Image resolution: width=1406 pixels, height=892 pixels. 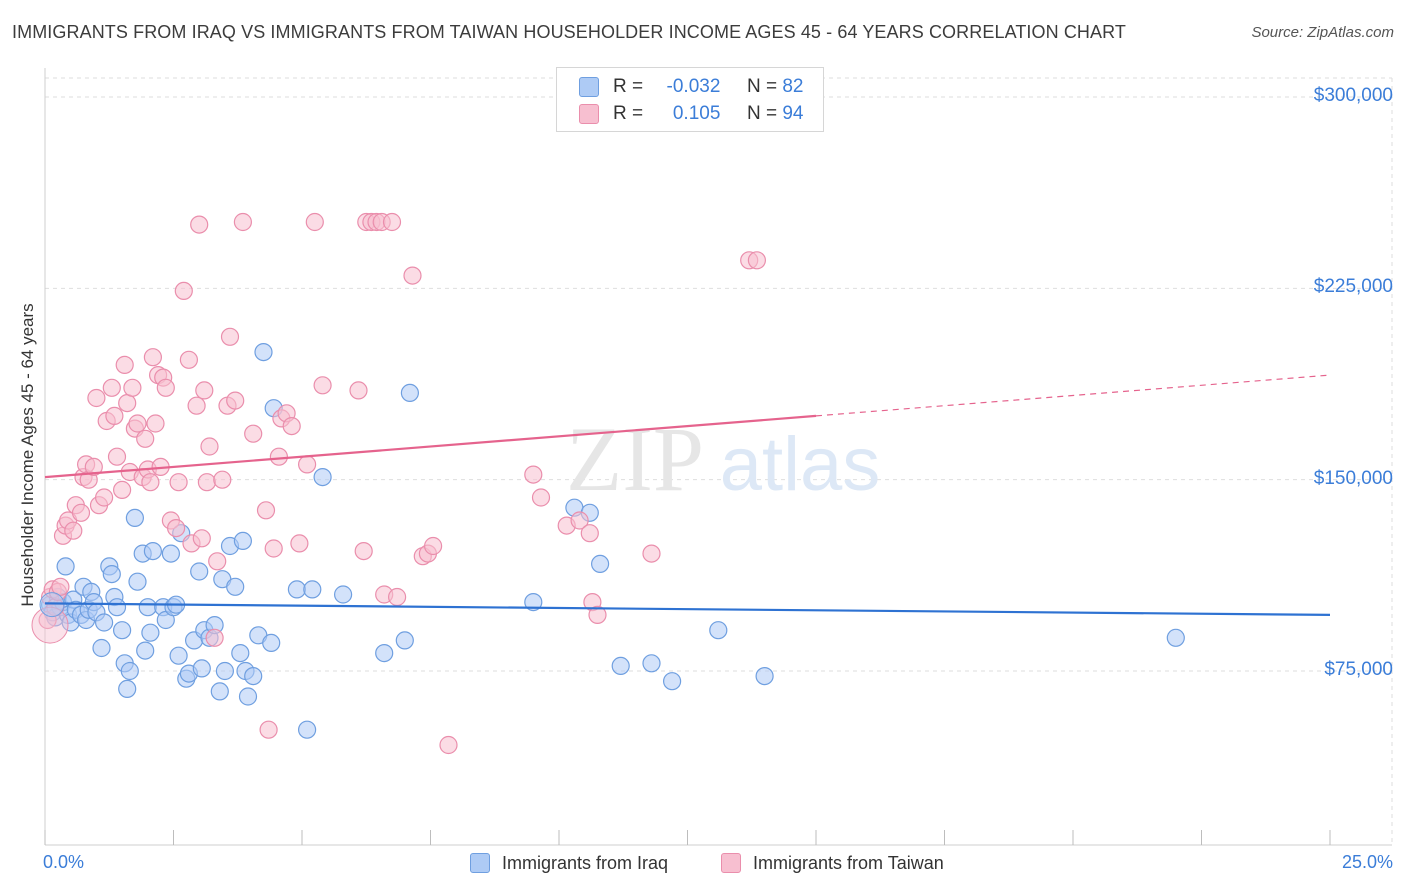 I want to click on legend-swatch-taiwan, so click(x=731, y=863).